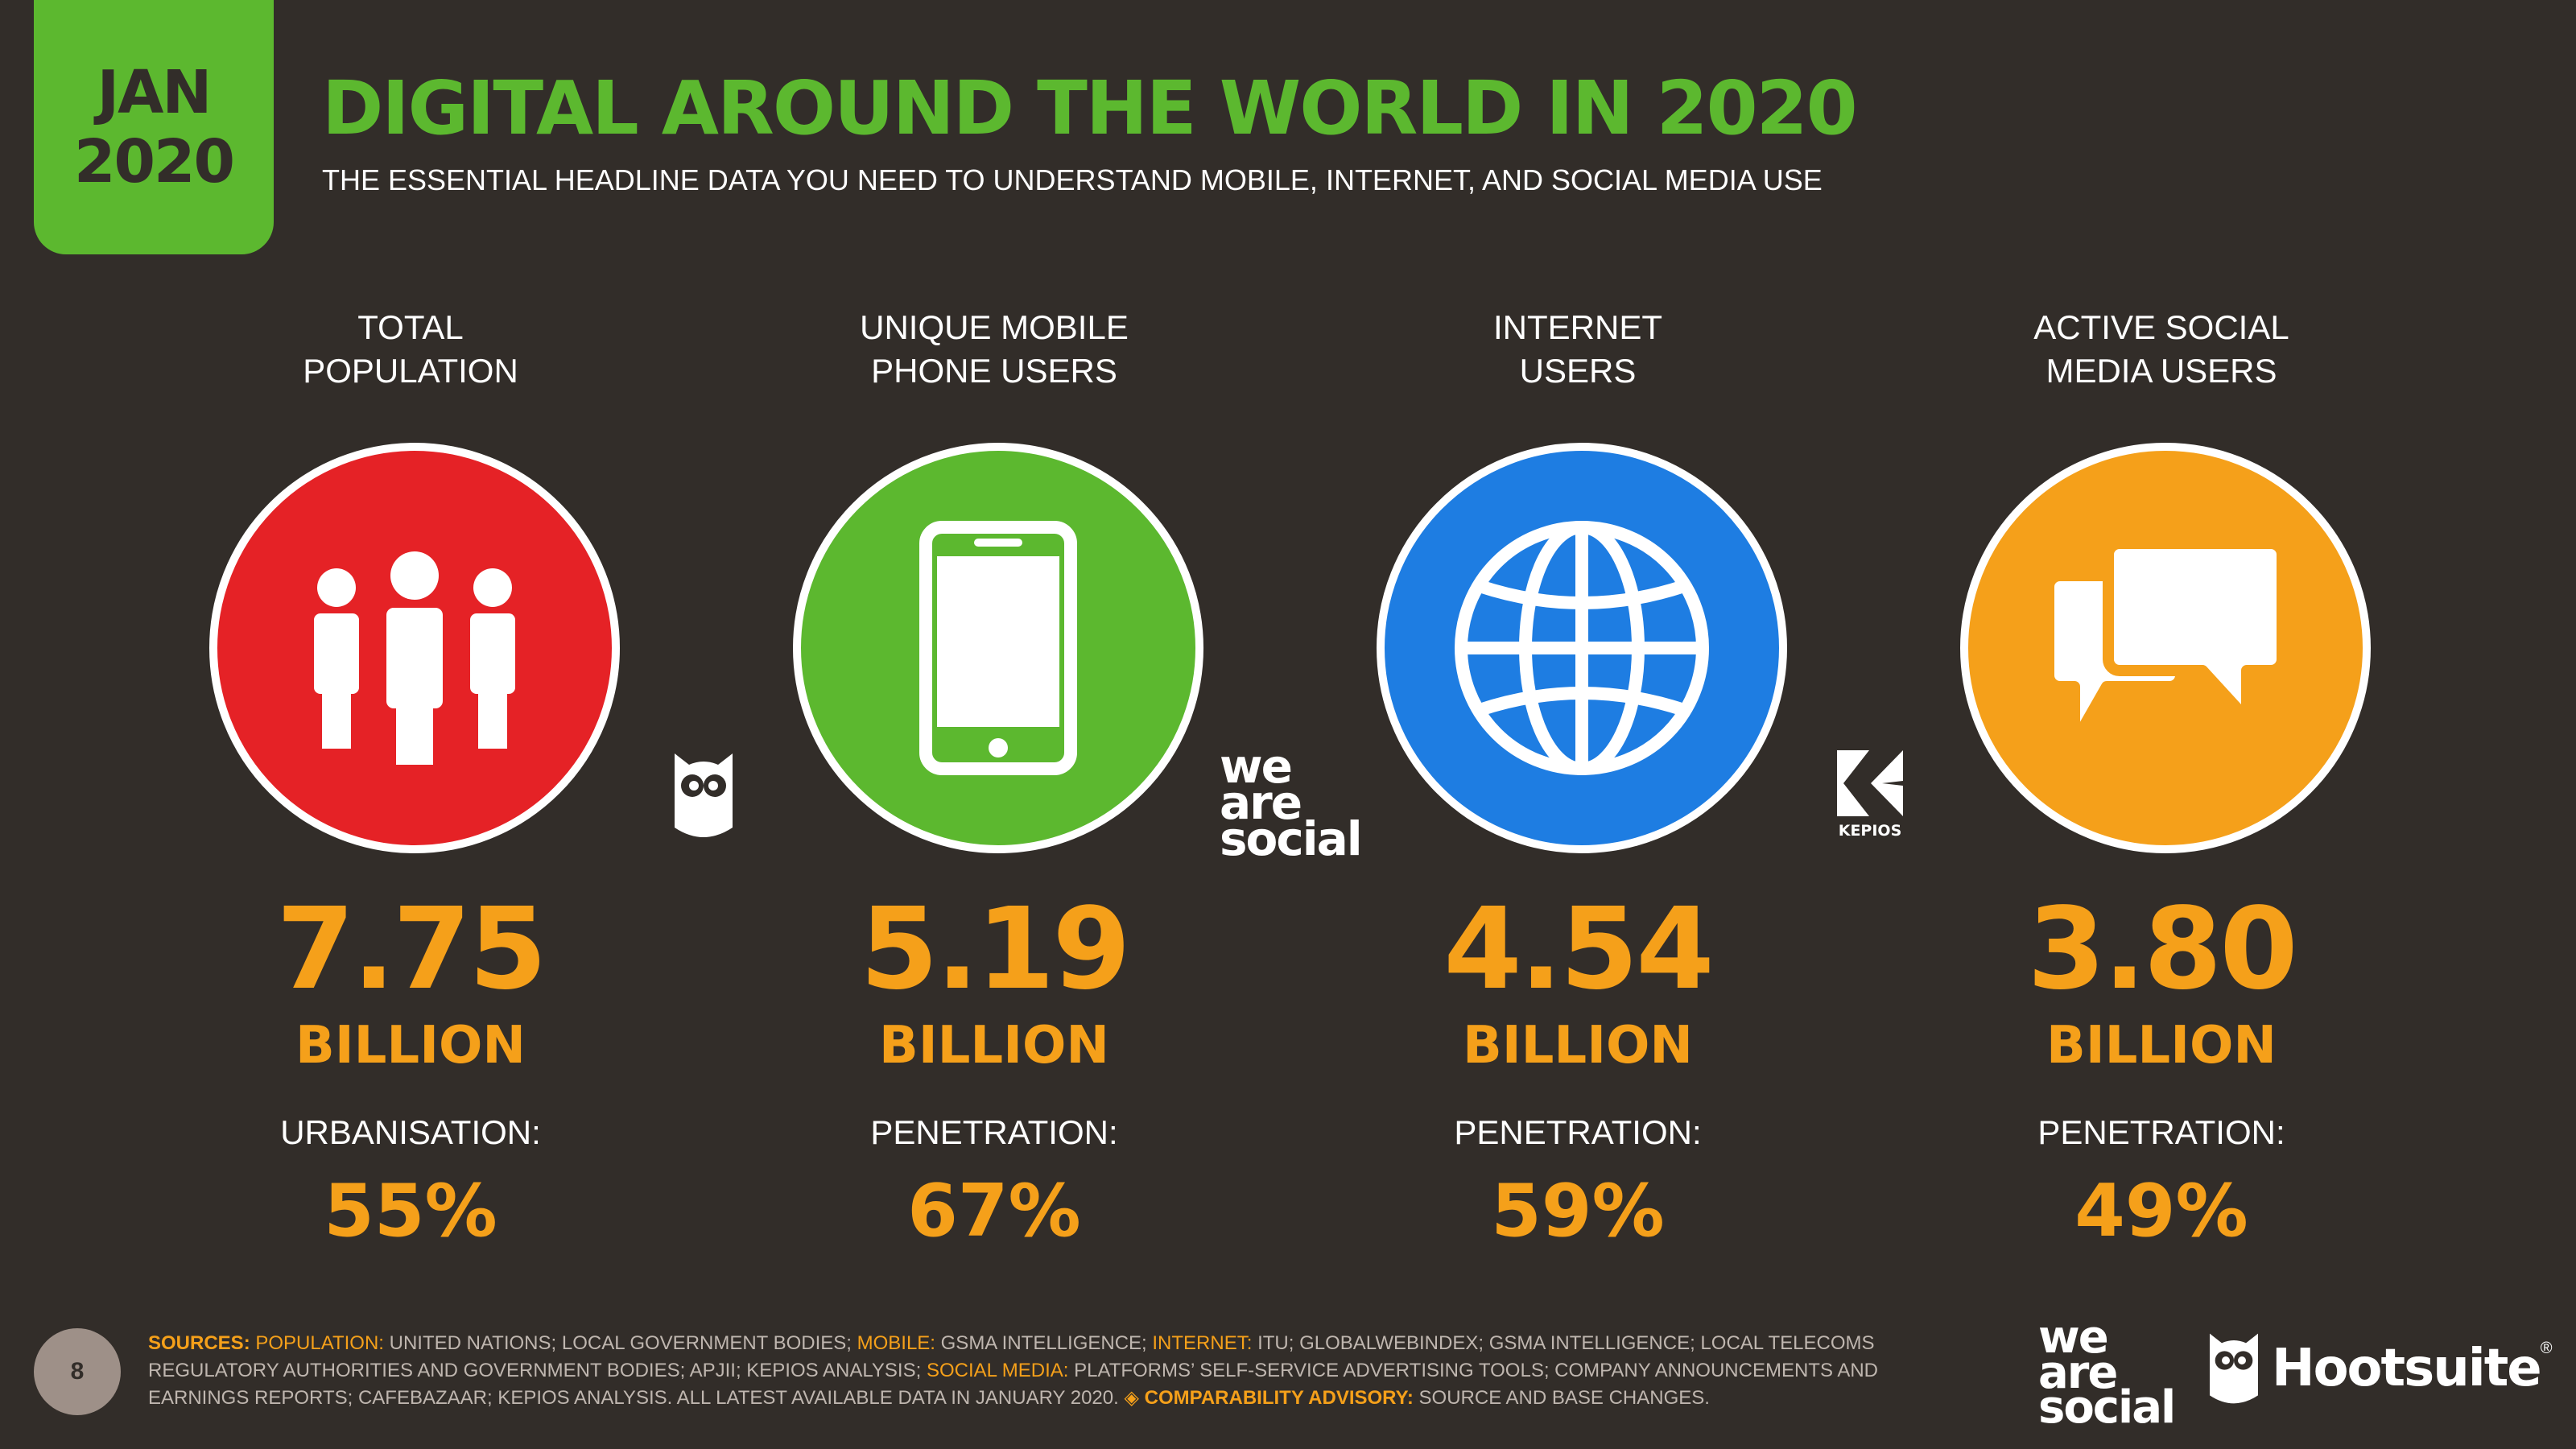 The image size is (2576, 1449). I want to click on advisory-label: COMPARABILITY ADVISORY:, so click(1279, 1398).